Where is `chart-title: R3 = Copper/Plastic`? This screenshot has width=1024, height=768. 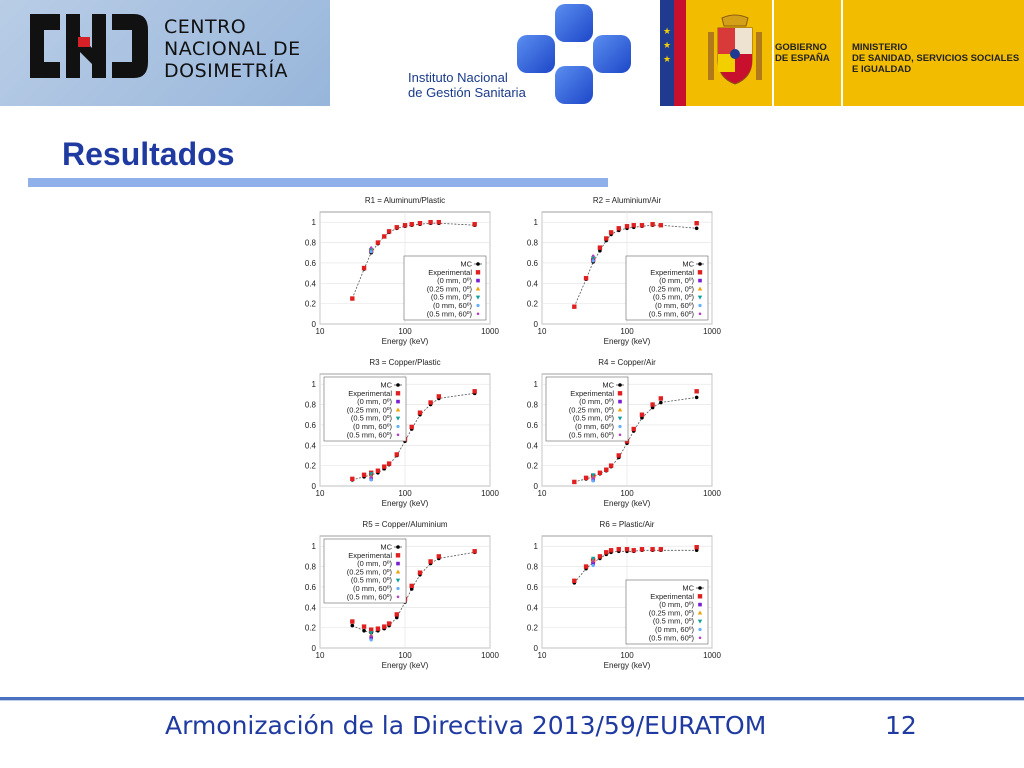
chart-title: R3 = Copper/Plastic is located at coordinates (404, 362).